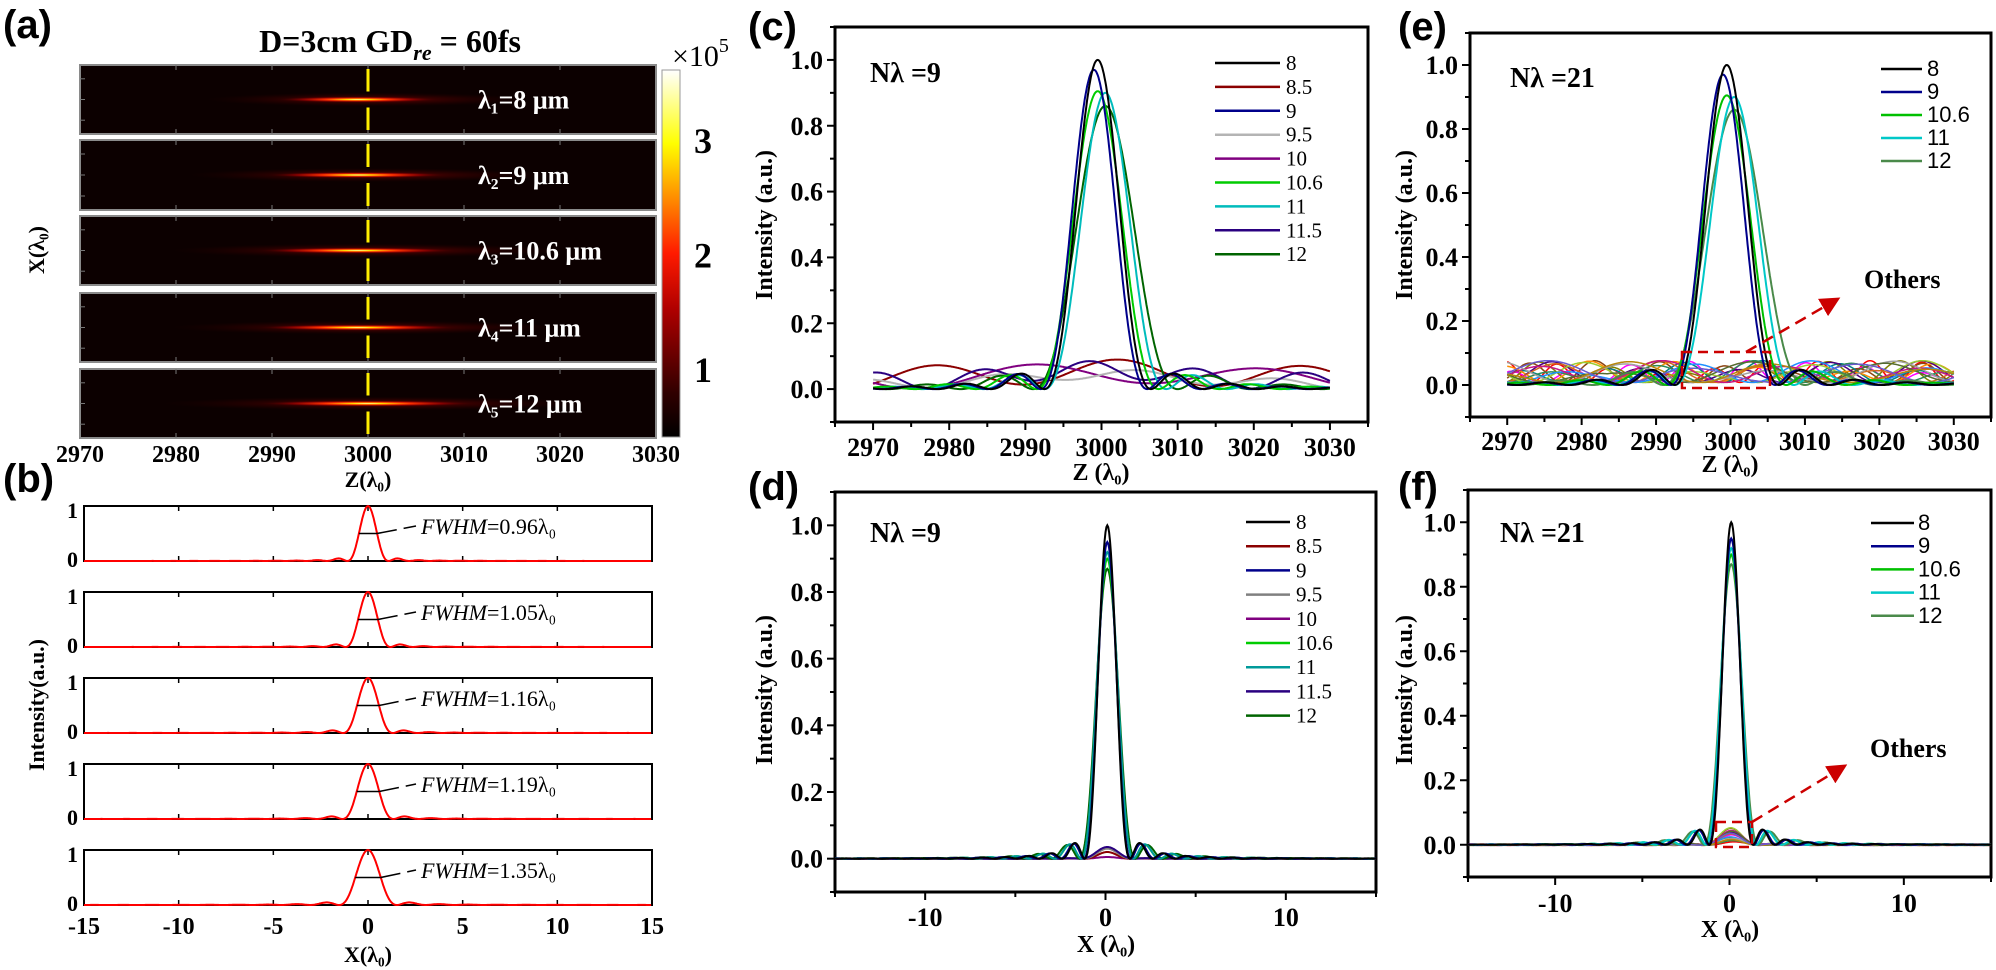  I want to click on fwhm-label: FWHM=1.16λ₀, so click(488, 698).